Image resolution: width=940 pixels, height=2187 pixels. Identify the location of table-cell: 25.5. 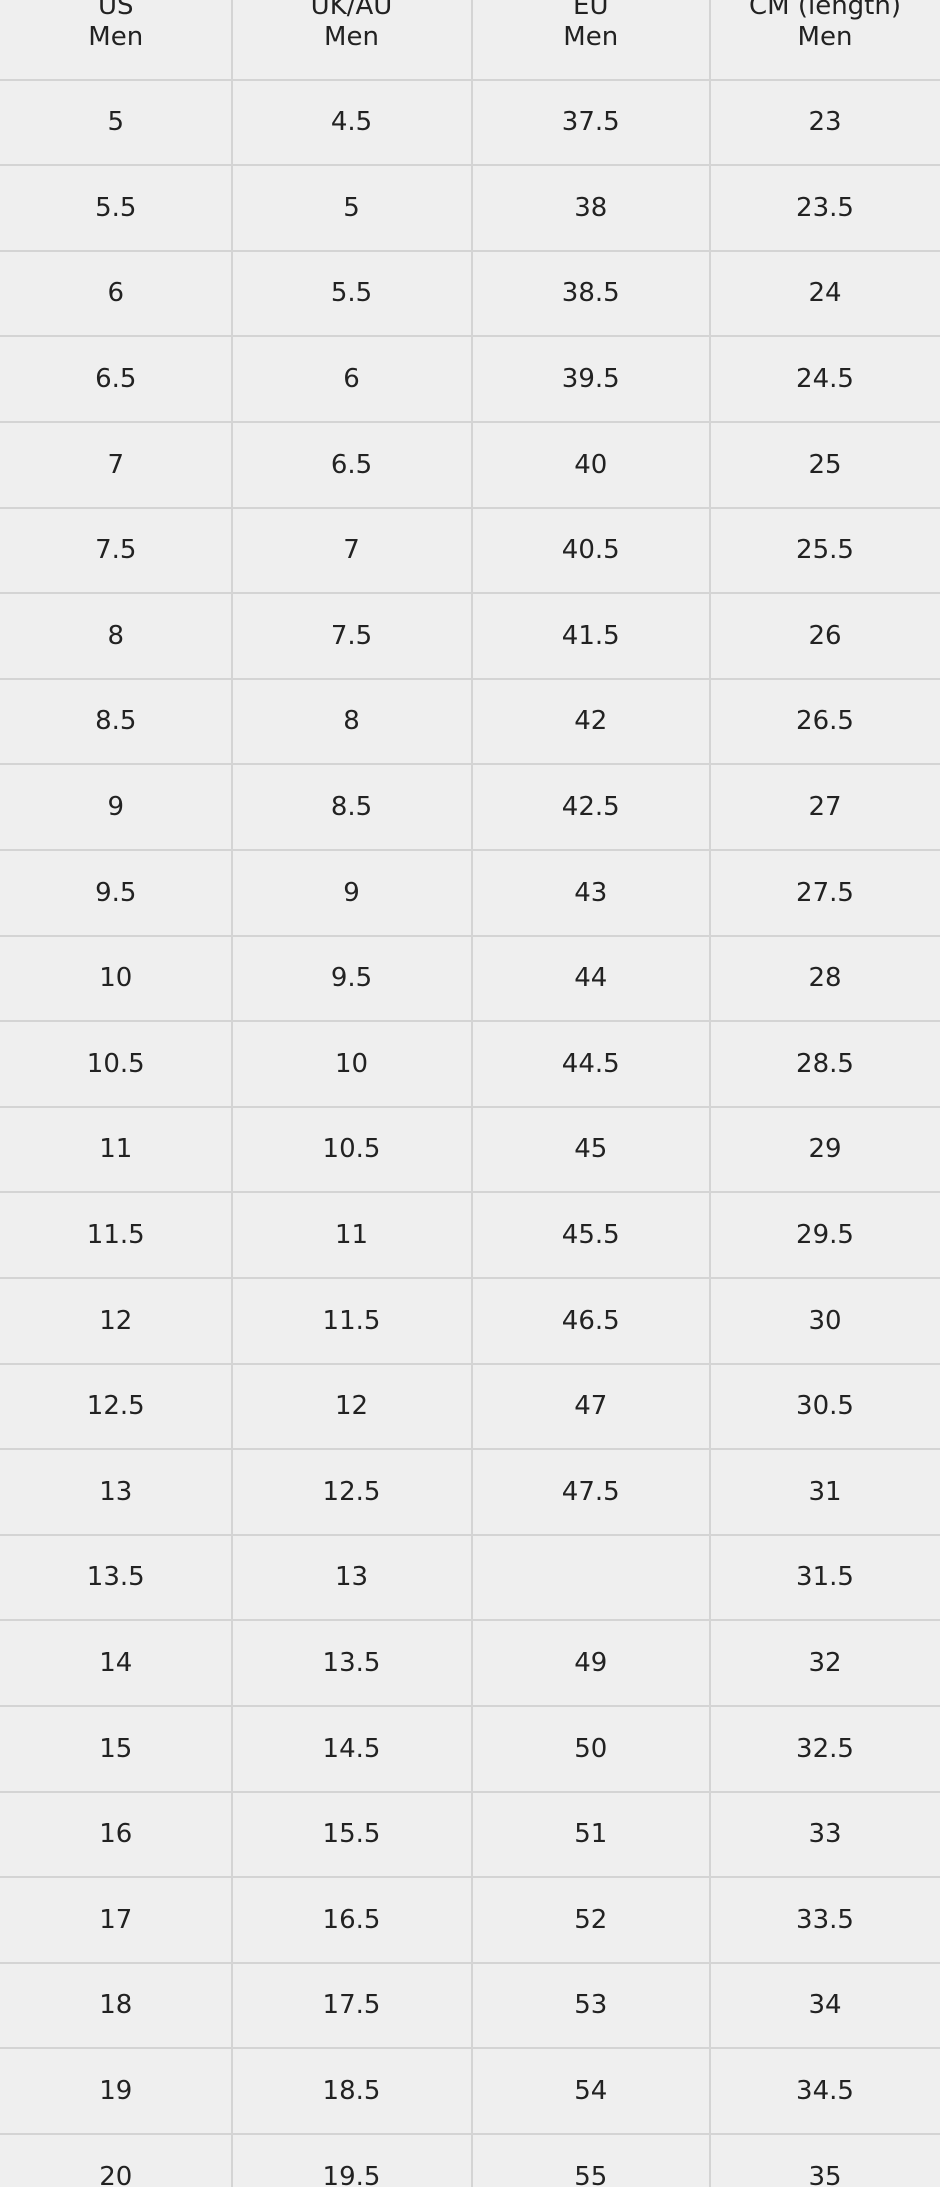
(825, 550).